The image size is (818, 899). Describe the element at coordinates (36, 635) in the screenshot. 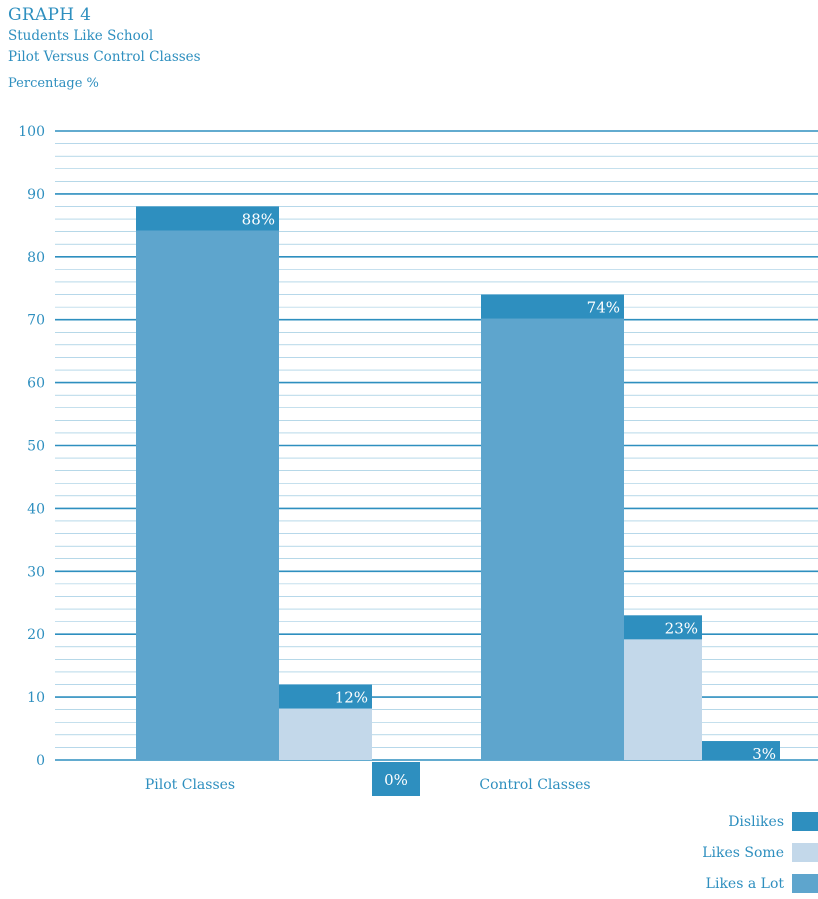

I see `y-tick-label: 20` at that location.